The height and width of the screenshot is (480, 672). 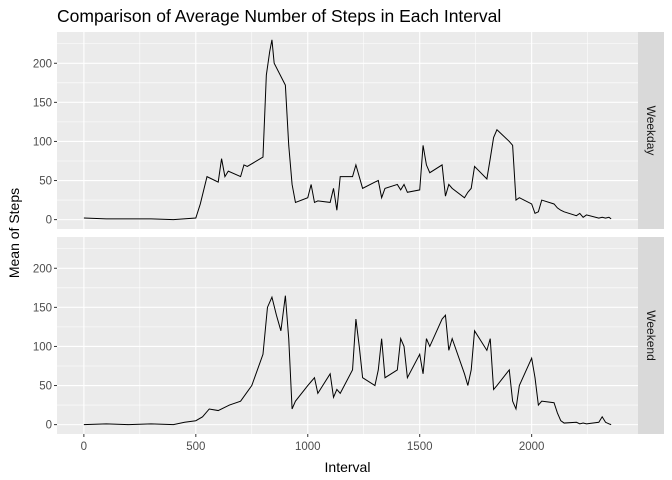 I want to click on x-axis-ticks: 0 500 1000 1500 2000, so click(x=313, y=443).